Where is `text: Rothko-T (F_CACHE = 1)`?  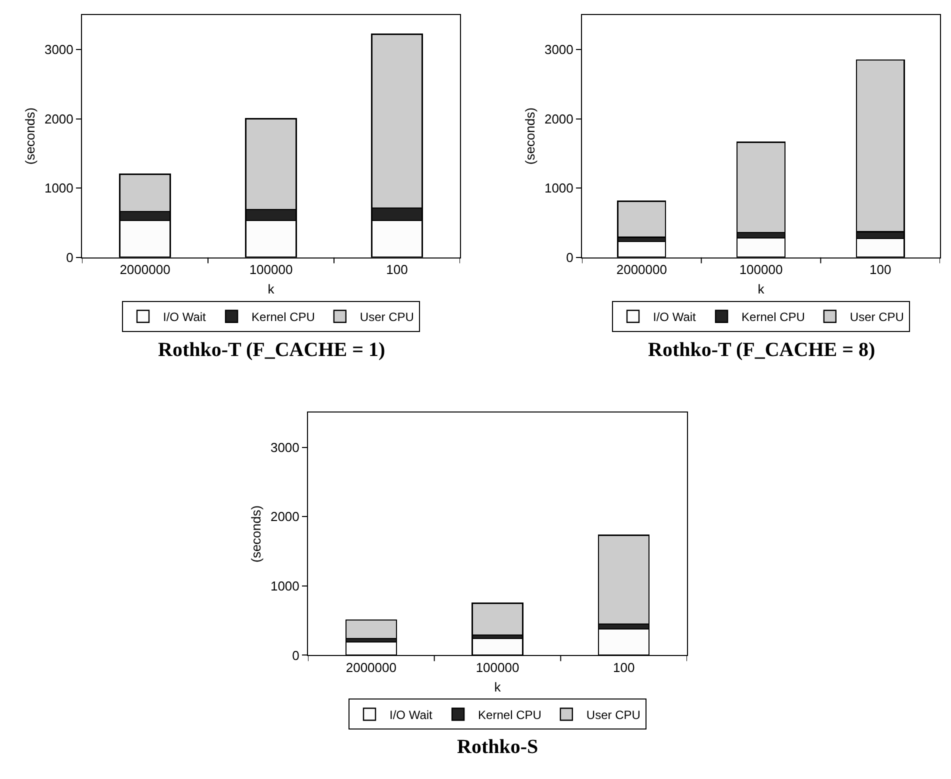
text: Rothko-T (F_CACHE = 1) is located at coordinates (272, 350).